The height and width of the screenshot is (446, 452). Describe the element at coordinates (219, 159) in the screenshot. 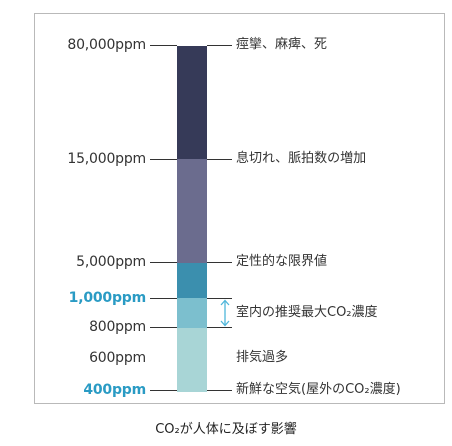

I see `tick-15000-right` at that location.